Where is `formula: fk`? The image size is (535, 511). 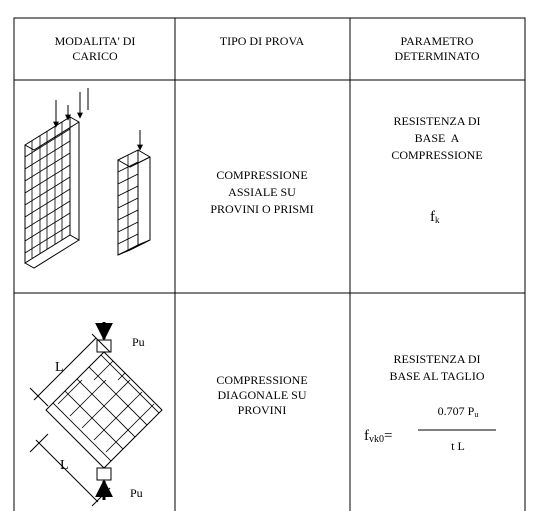
formula: fk is located at coordinates (435, 217).